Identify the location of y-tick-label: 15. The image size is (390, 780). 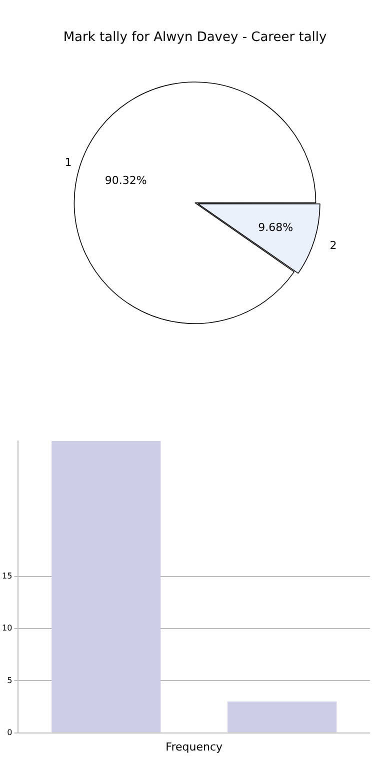
(7, 576).